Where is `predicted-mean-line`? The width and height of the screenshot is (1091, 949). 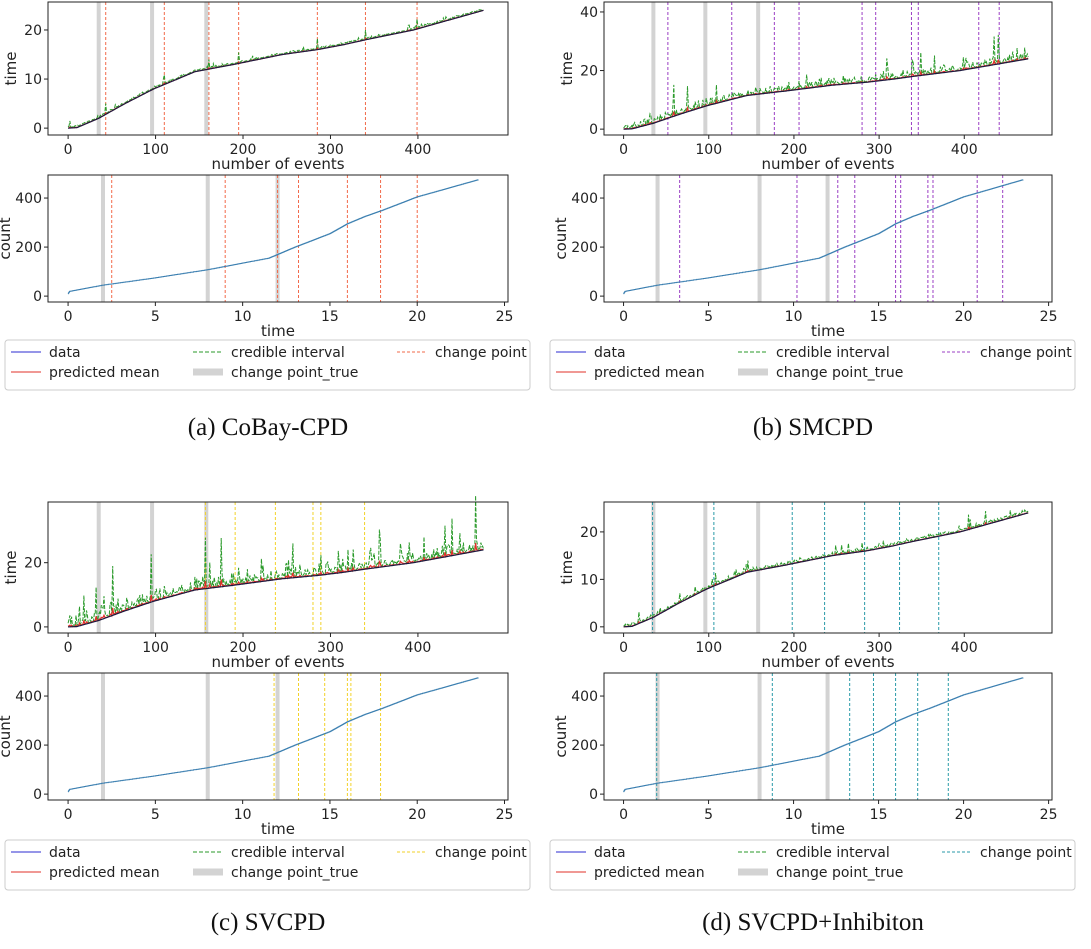 predicted-mean-line is located at coordinates (826, 93).